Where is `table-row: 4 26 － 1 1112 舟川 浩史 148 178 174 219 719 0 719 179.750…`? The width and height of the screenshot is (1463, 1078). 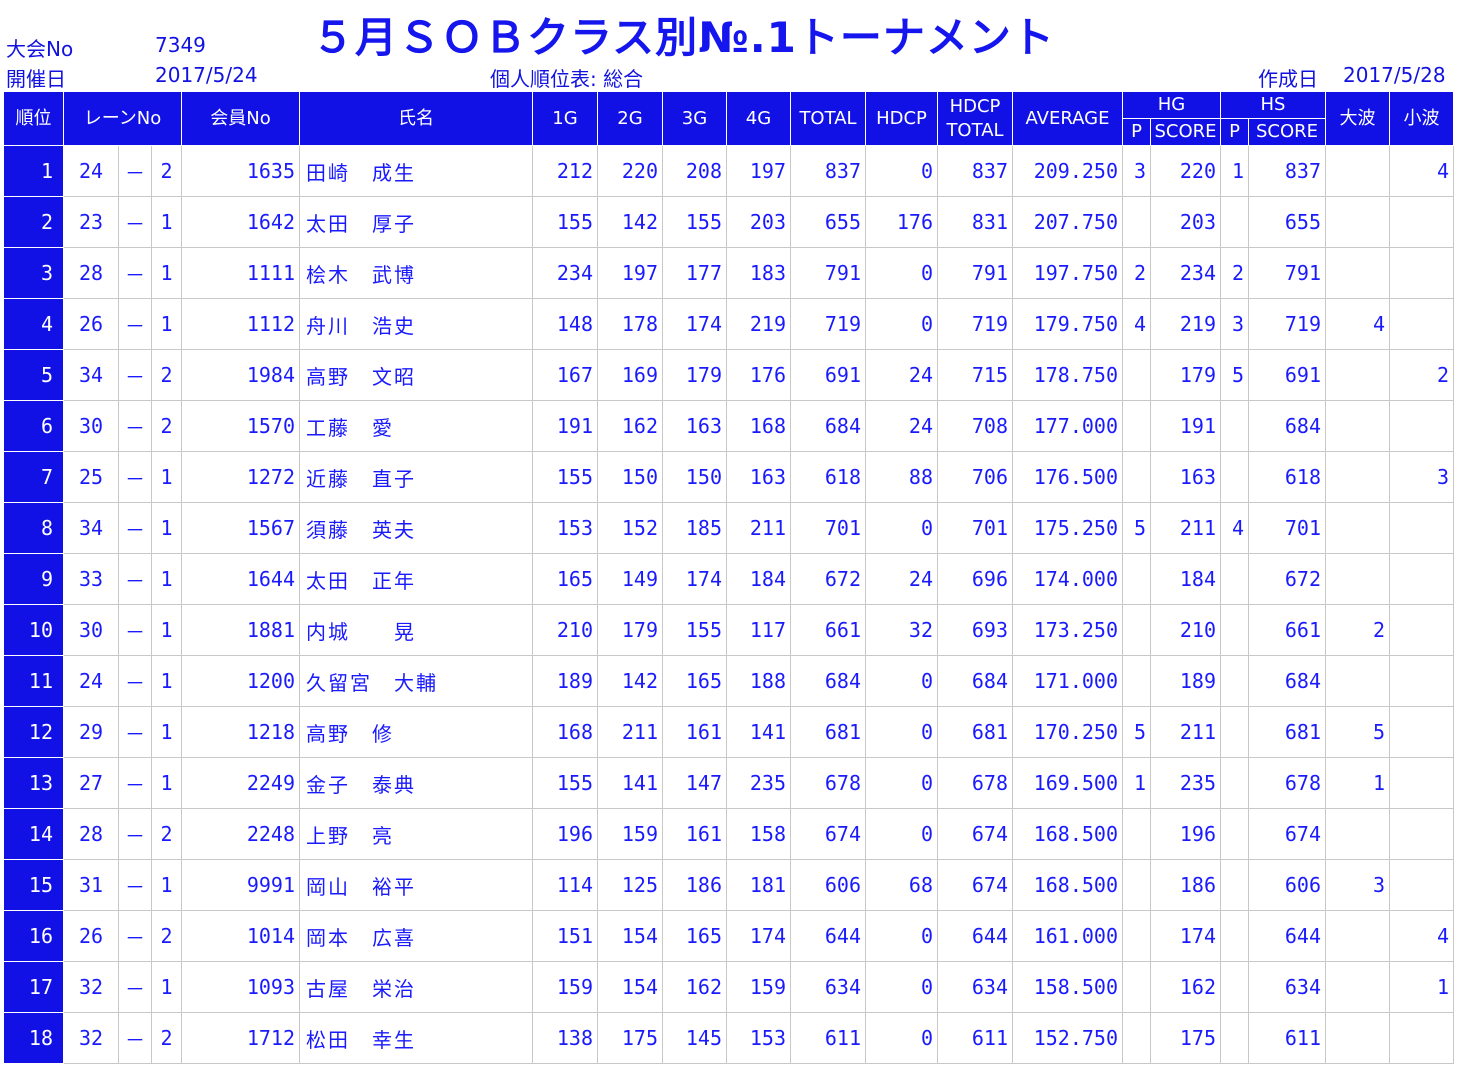
table-row: 4 26 － 1 1112 舟川 浩史 148 178 174 219 719 0 719 179.750… is located at coordinates (728, 324).